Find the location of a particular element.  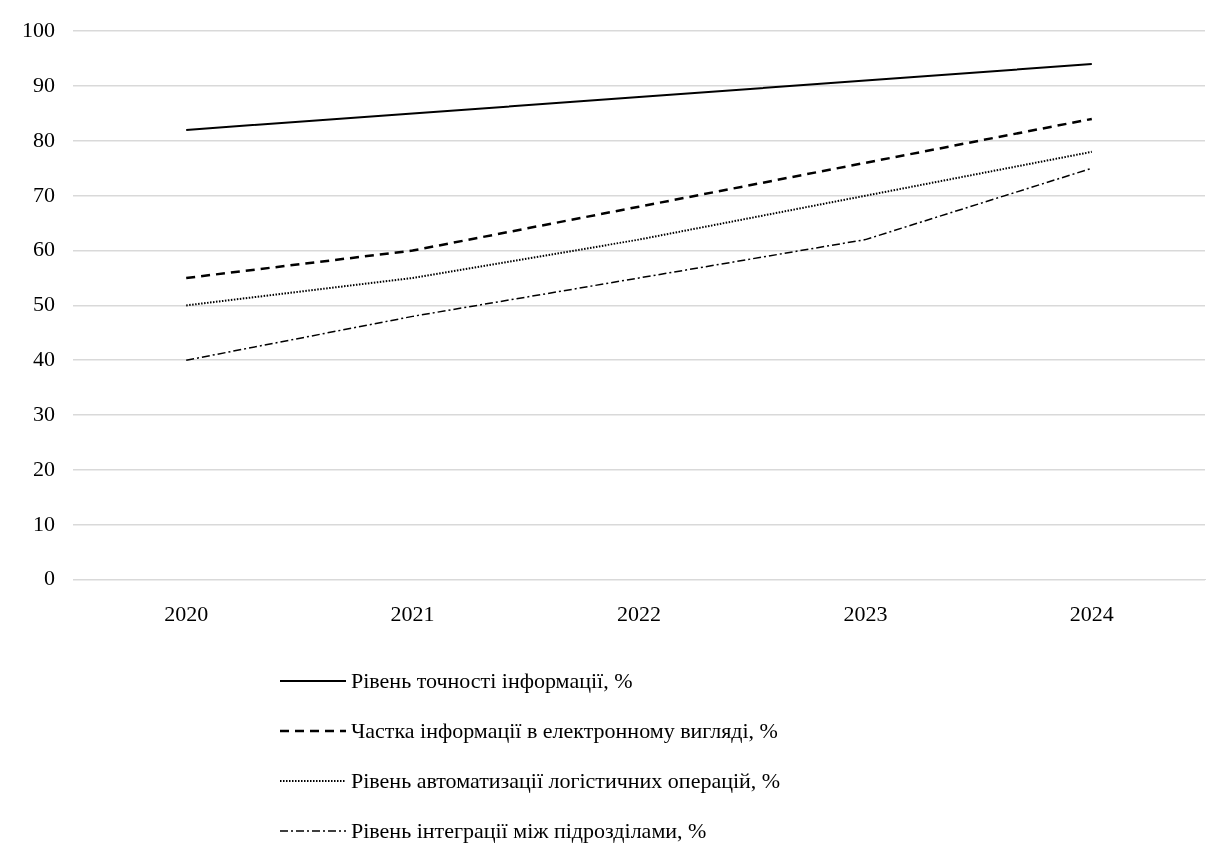

x-tick-label: 2021 is located at coordinates (412, 613).